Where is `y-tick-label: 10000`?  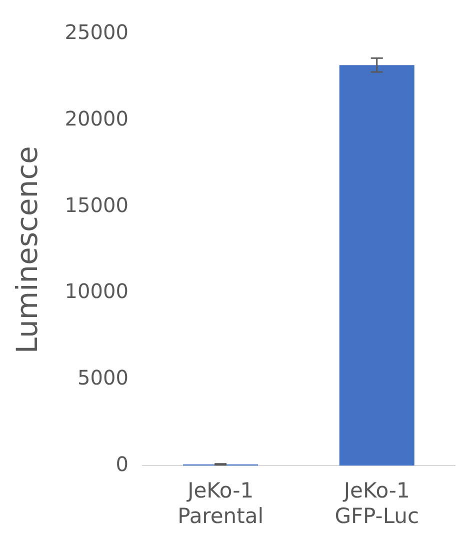 y-tick-label: 10000 is located at coordinates (96, 291).